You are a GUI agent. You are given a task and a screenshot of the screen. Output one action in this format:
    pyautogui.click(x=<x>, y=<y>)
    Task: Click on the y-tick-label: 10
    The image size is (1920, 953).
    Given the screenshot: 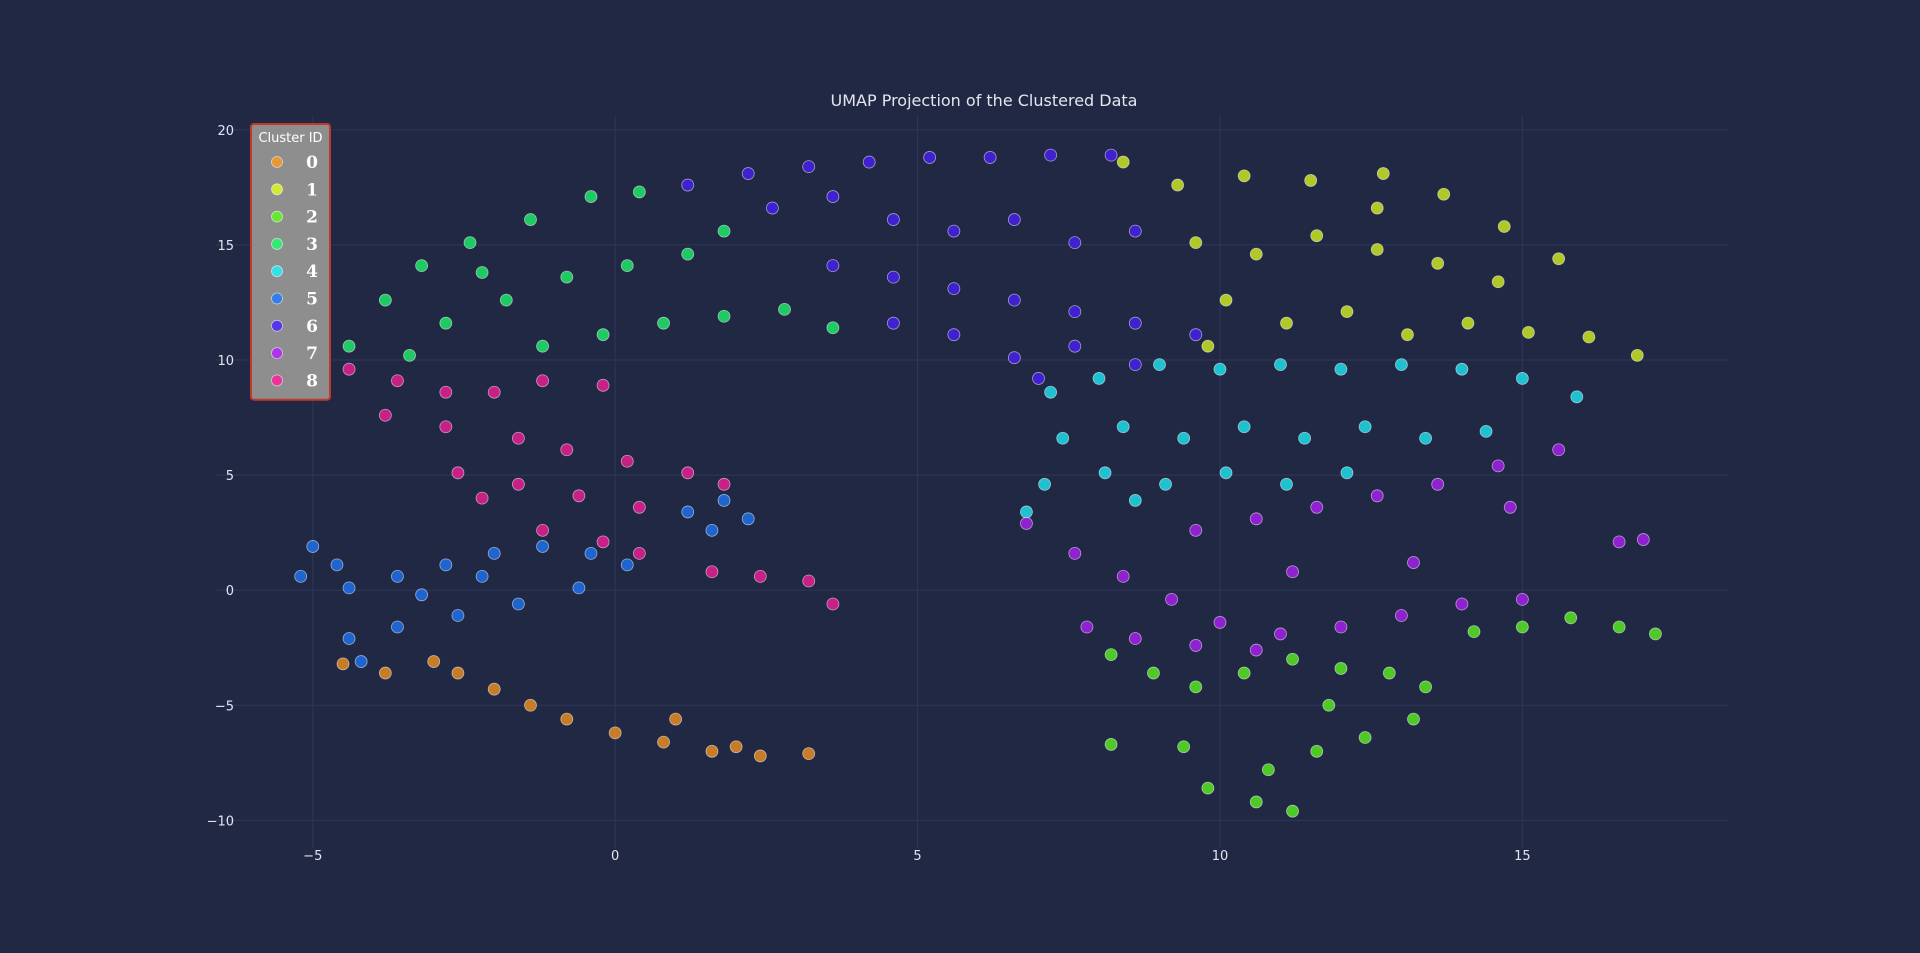 What is the action you would take?
    pyautogui.click(x=225, y=361)
    